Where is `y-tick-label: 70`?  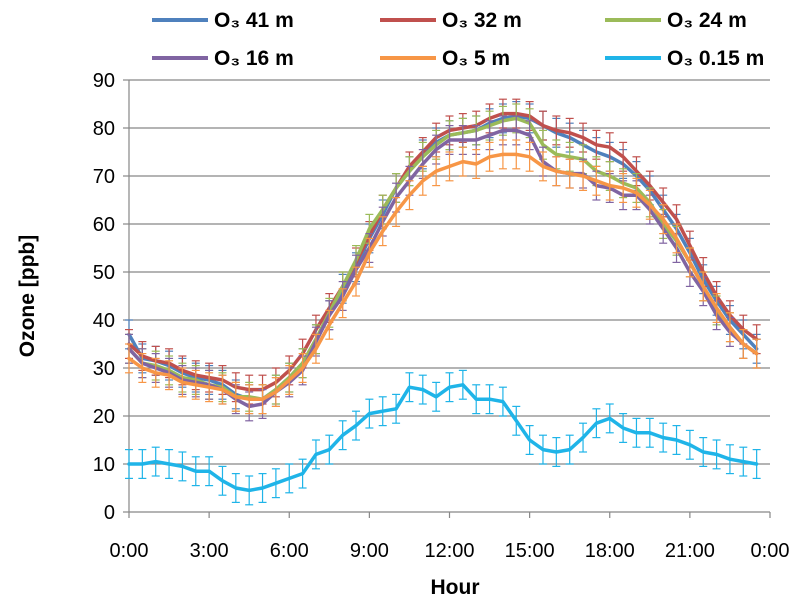 y-tick-label: 70 is located at coordinates (104, 177).